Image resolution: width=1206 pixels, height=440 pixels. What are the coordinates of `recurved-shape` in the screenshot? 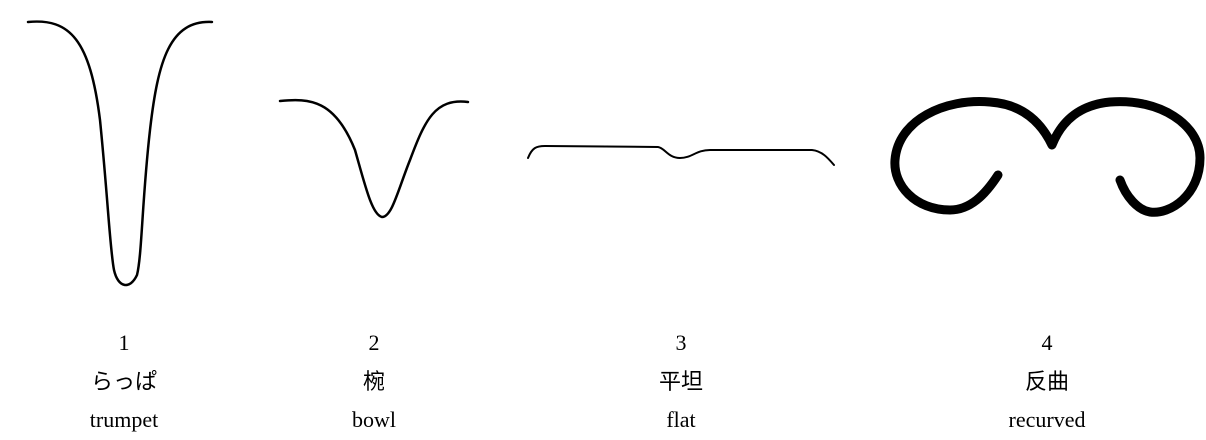 It's located at (1047, 157).